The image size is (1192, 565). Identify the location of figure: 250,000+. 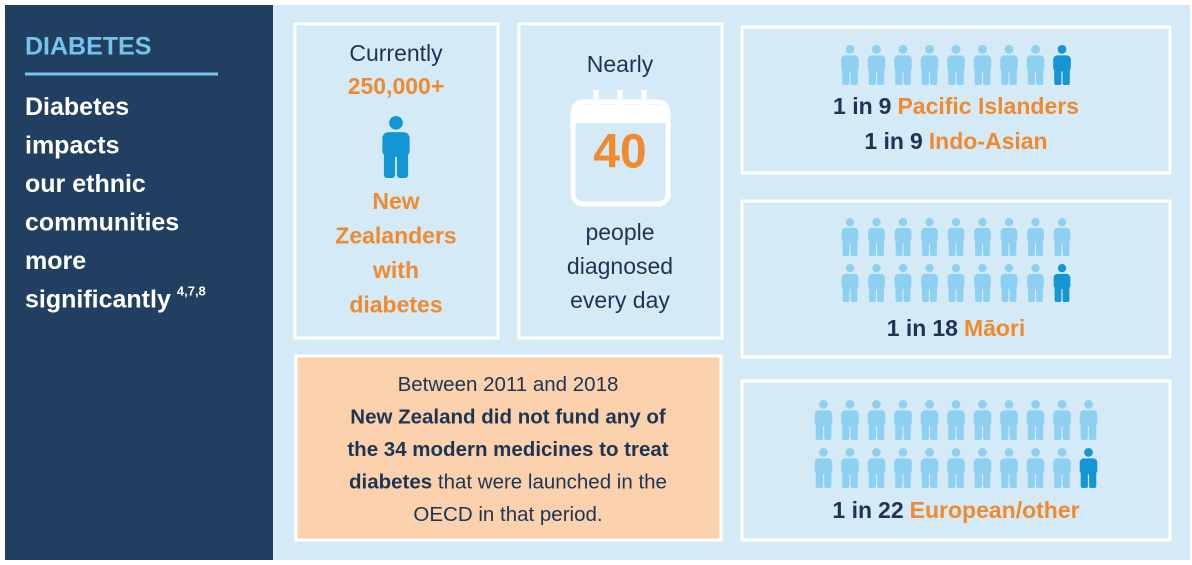
(396, 86).